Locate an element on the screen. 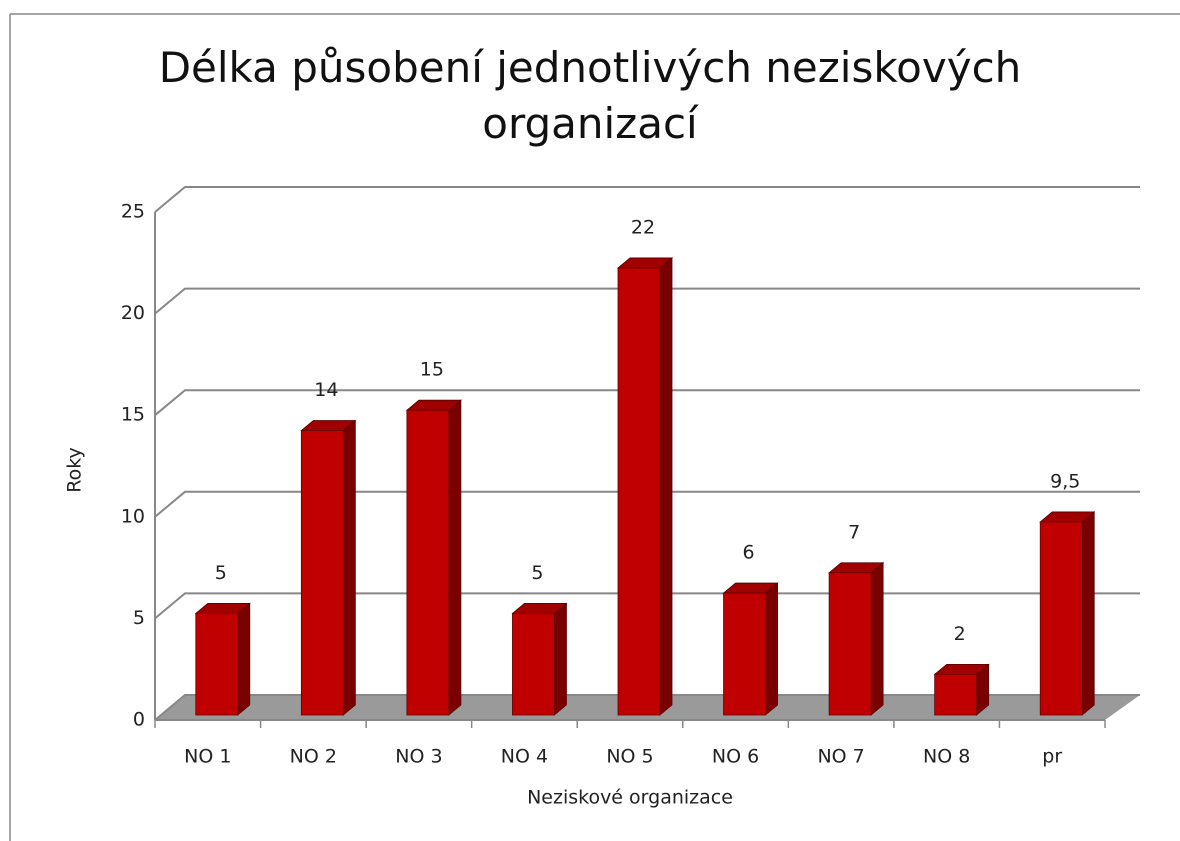 The image size is (1180, 841). y-tick-label: 20 is located at coordinates (133, 313).